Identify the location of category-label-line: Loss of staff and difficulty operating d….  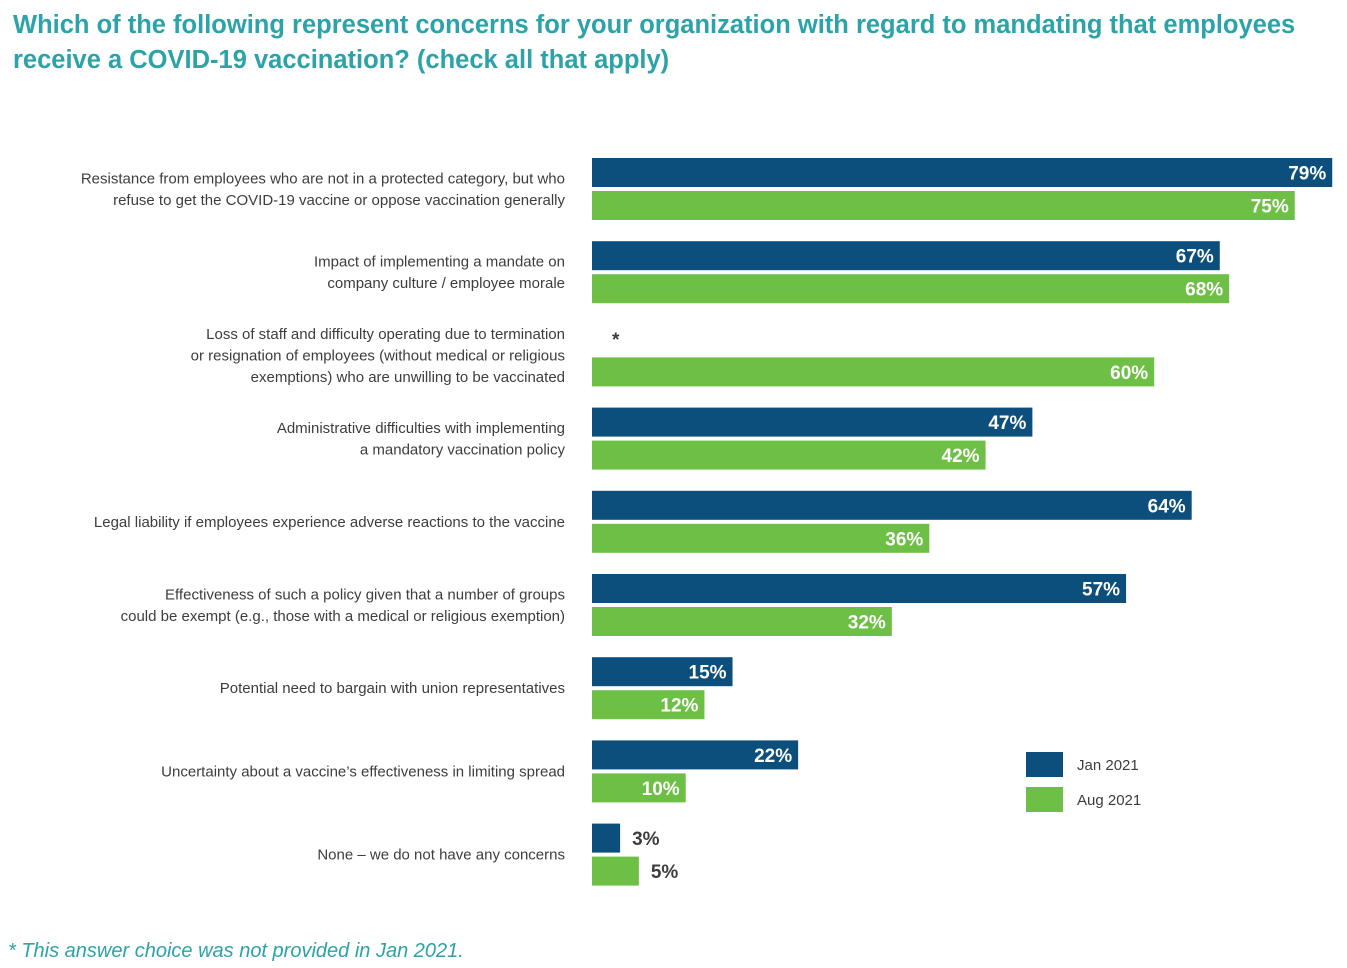
(385, 334).